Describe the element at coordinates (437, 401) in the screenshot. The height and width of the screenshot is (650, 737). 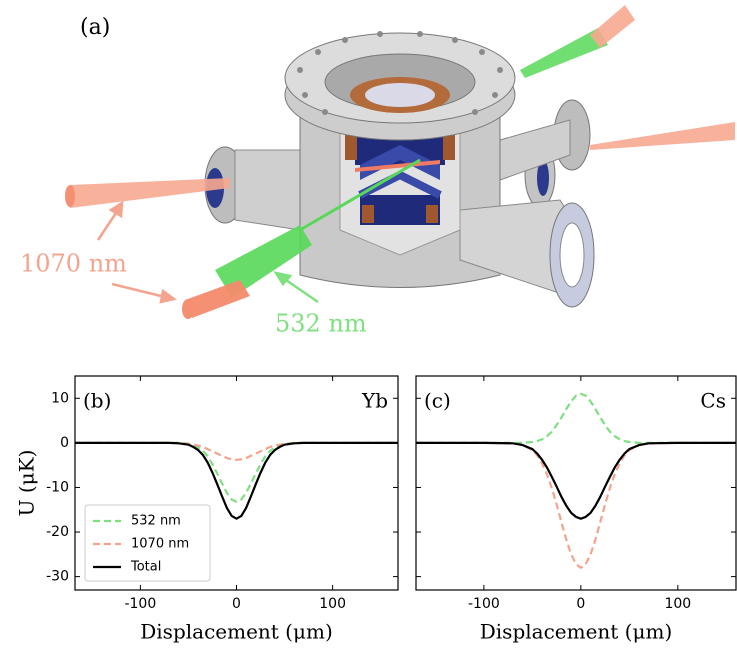
I see `panel-label: (c)` at that location.